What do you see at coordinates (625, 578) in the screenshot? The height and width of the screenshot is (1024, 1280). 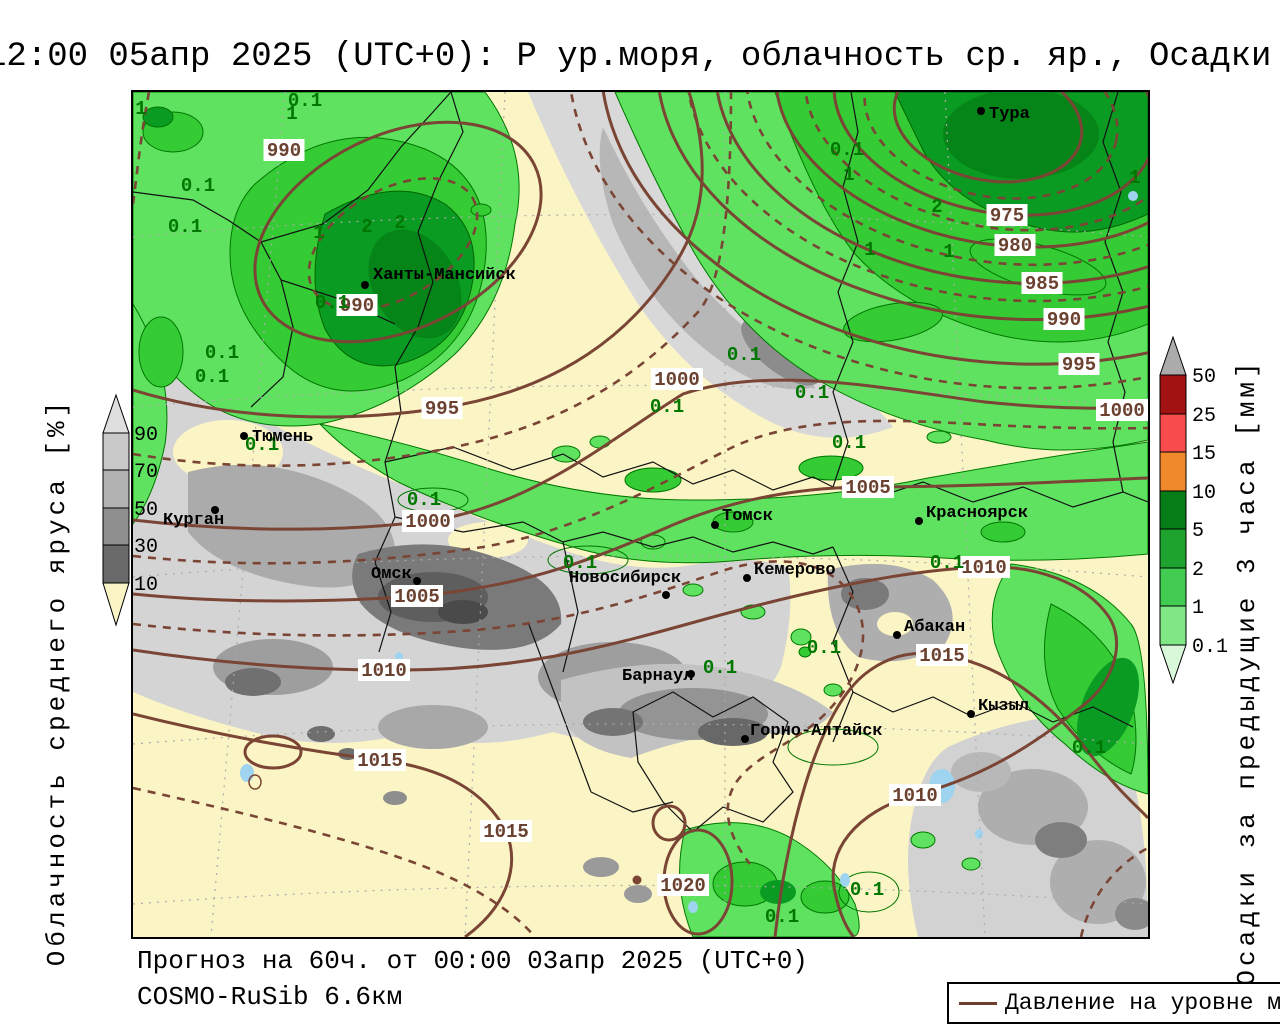 I see `city-label: Новосибирск` at bounding box center [625, 578].